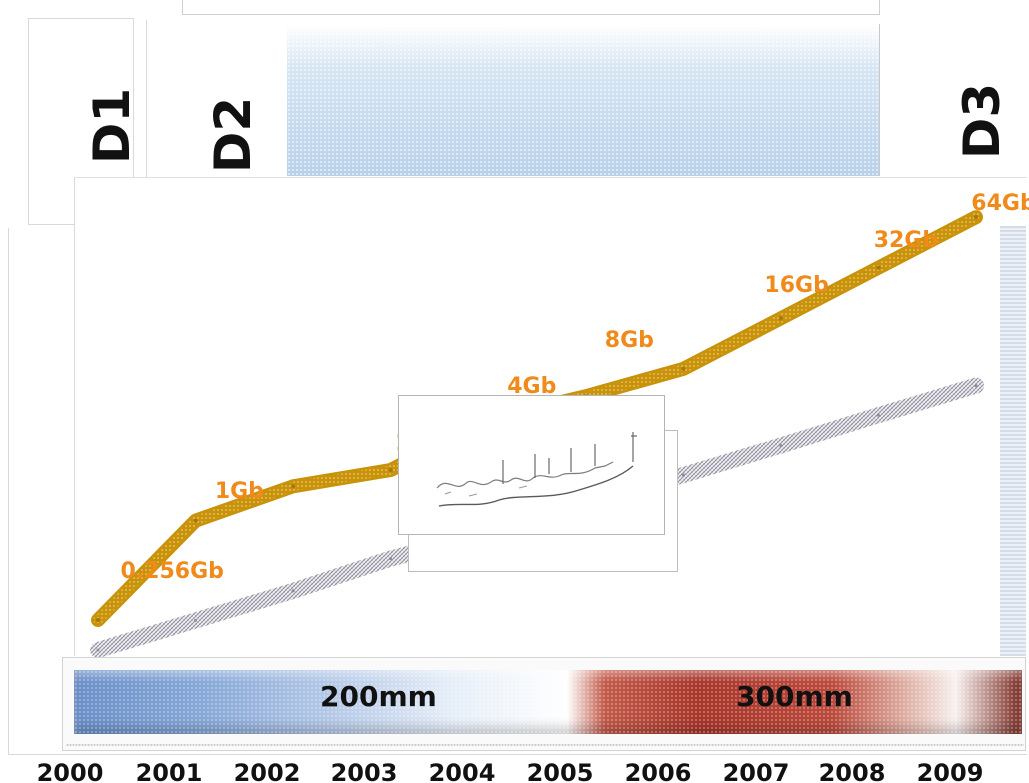 This screenshot has height=783, width=1029. What do you see at coordinates (583, 100) in the screenshot?
I see `generation-band` at bounding box center [583, 100].